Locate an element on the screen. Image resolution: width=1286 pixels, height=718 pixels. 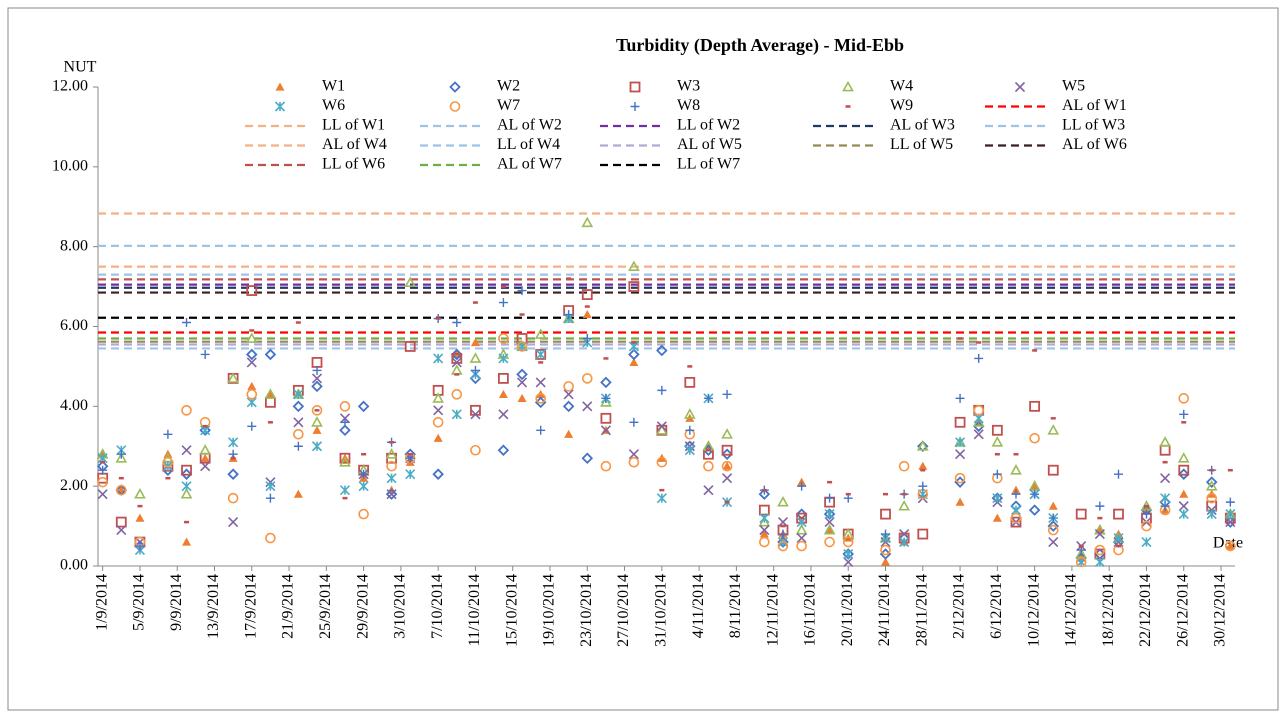
legend-label: LL of W1 is located at coordinates (353, 125).